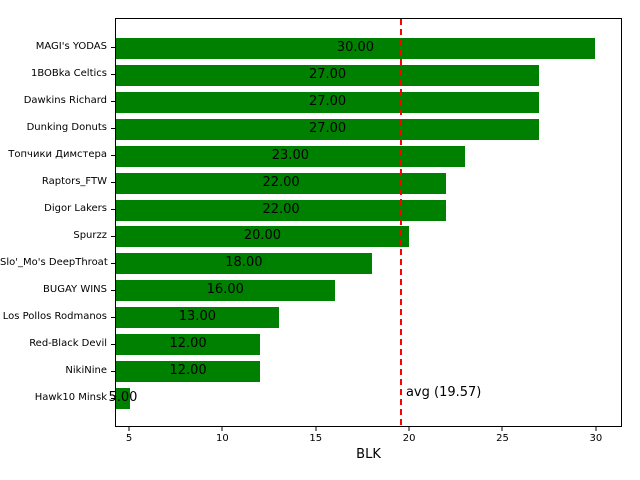 This screenshot has height=480, width=640. I want to click on bar-row: 23.00, so click(368, 156).